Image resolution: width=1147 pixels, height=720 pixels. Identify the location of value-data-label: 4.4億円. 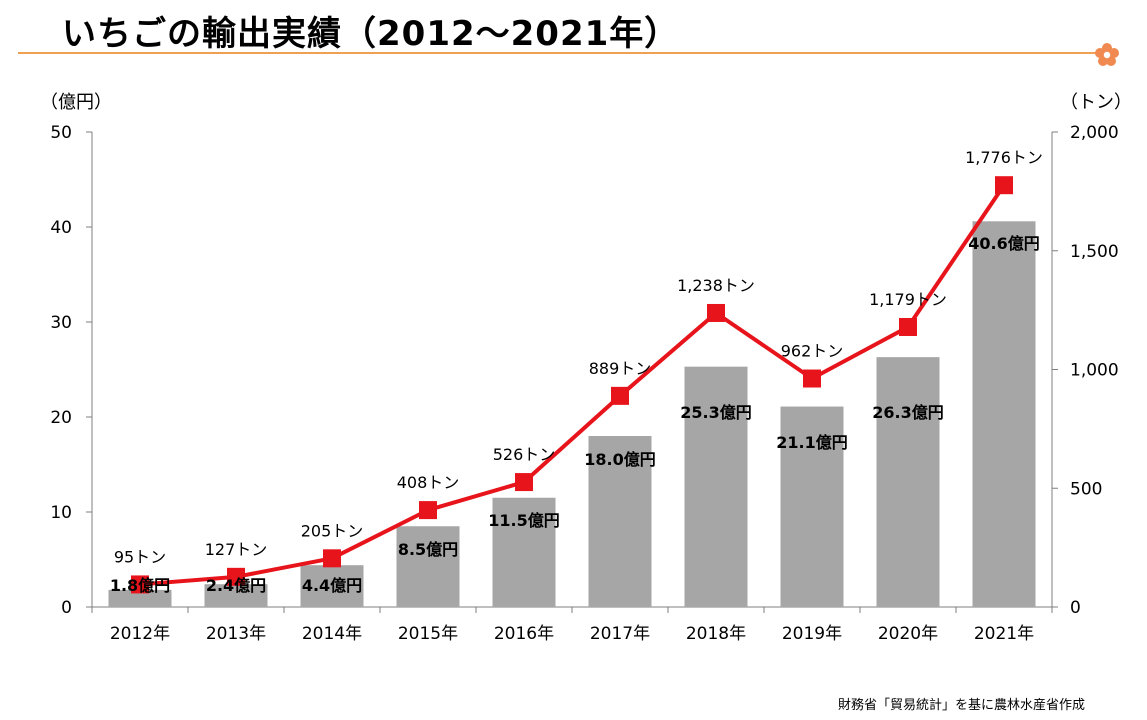
(332, 585).